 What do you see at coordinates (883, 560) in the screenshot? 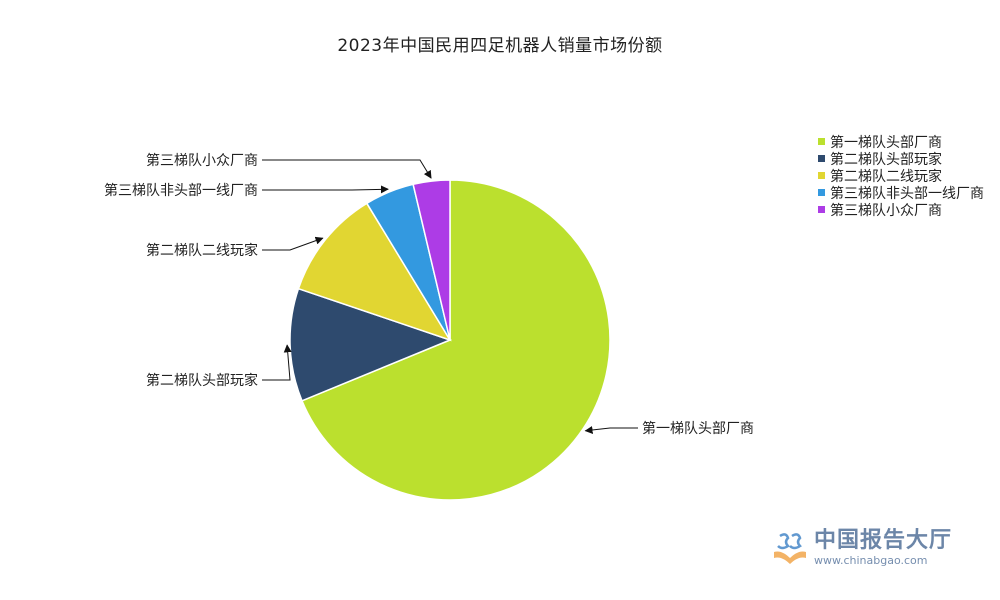
I see `watermark-url: www.chinabgao.com` at bounding box center [883, 560].